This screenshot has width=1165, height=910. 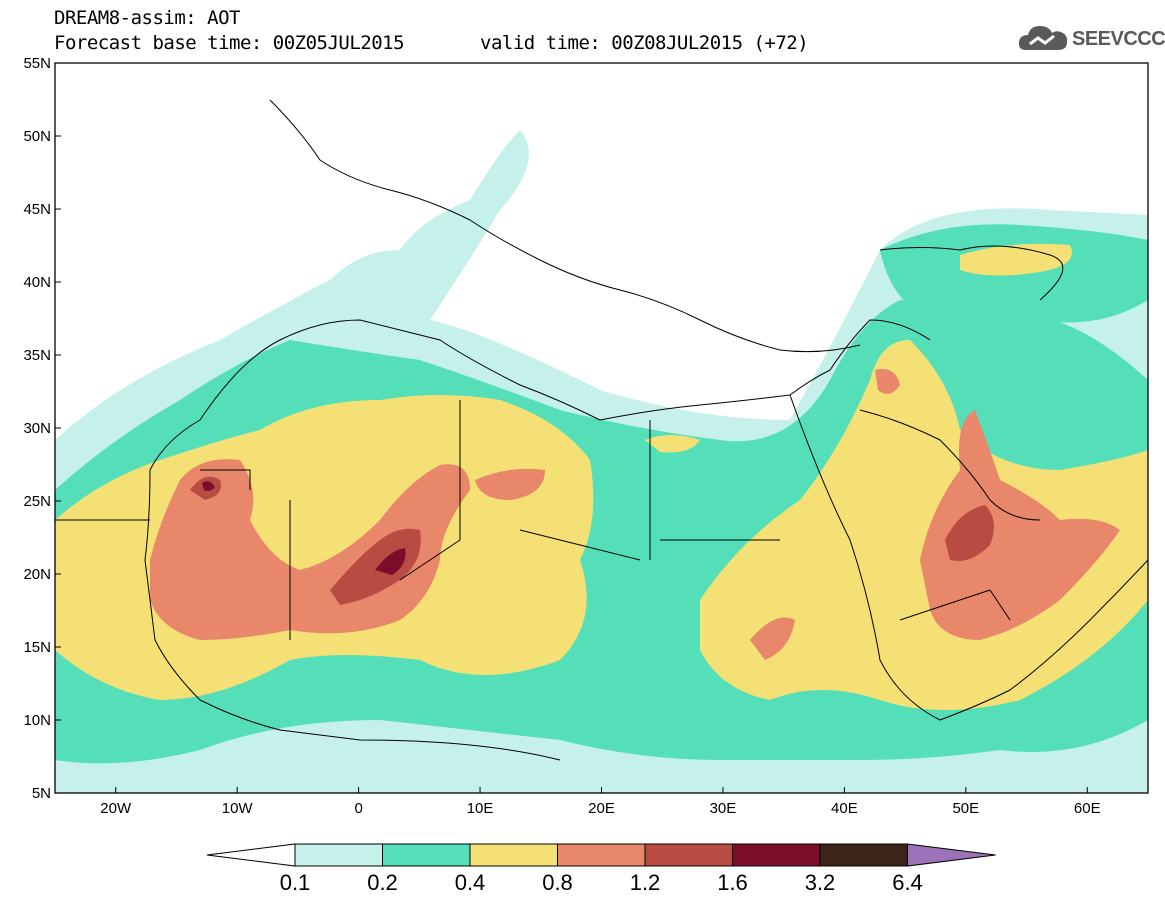 I want to click on aot-band-1.6-morocco, so click(x=208, y=486).